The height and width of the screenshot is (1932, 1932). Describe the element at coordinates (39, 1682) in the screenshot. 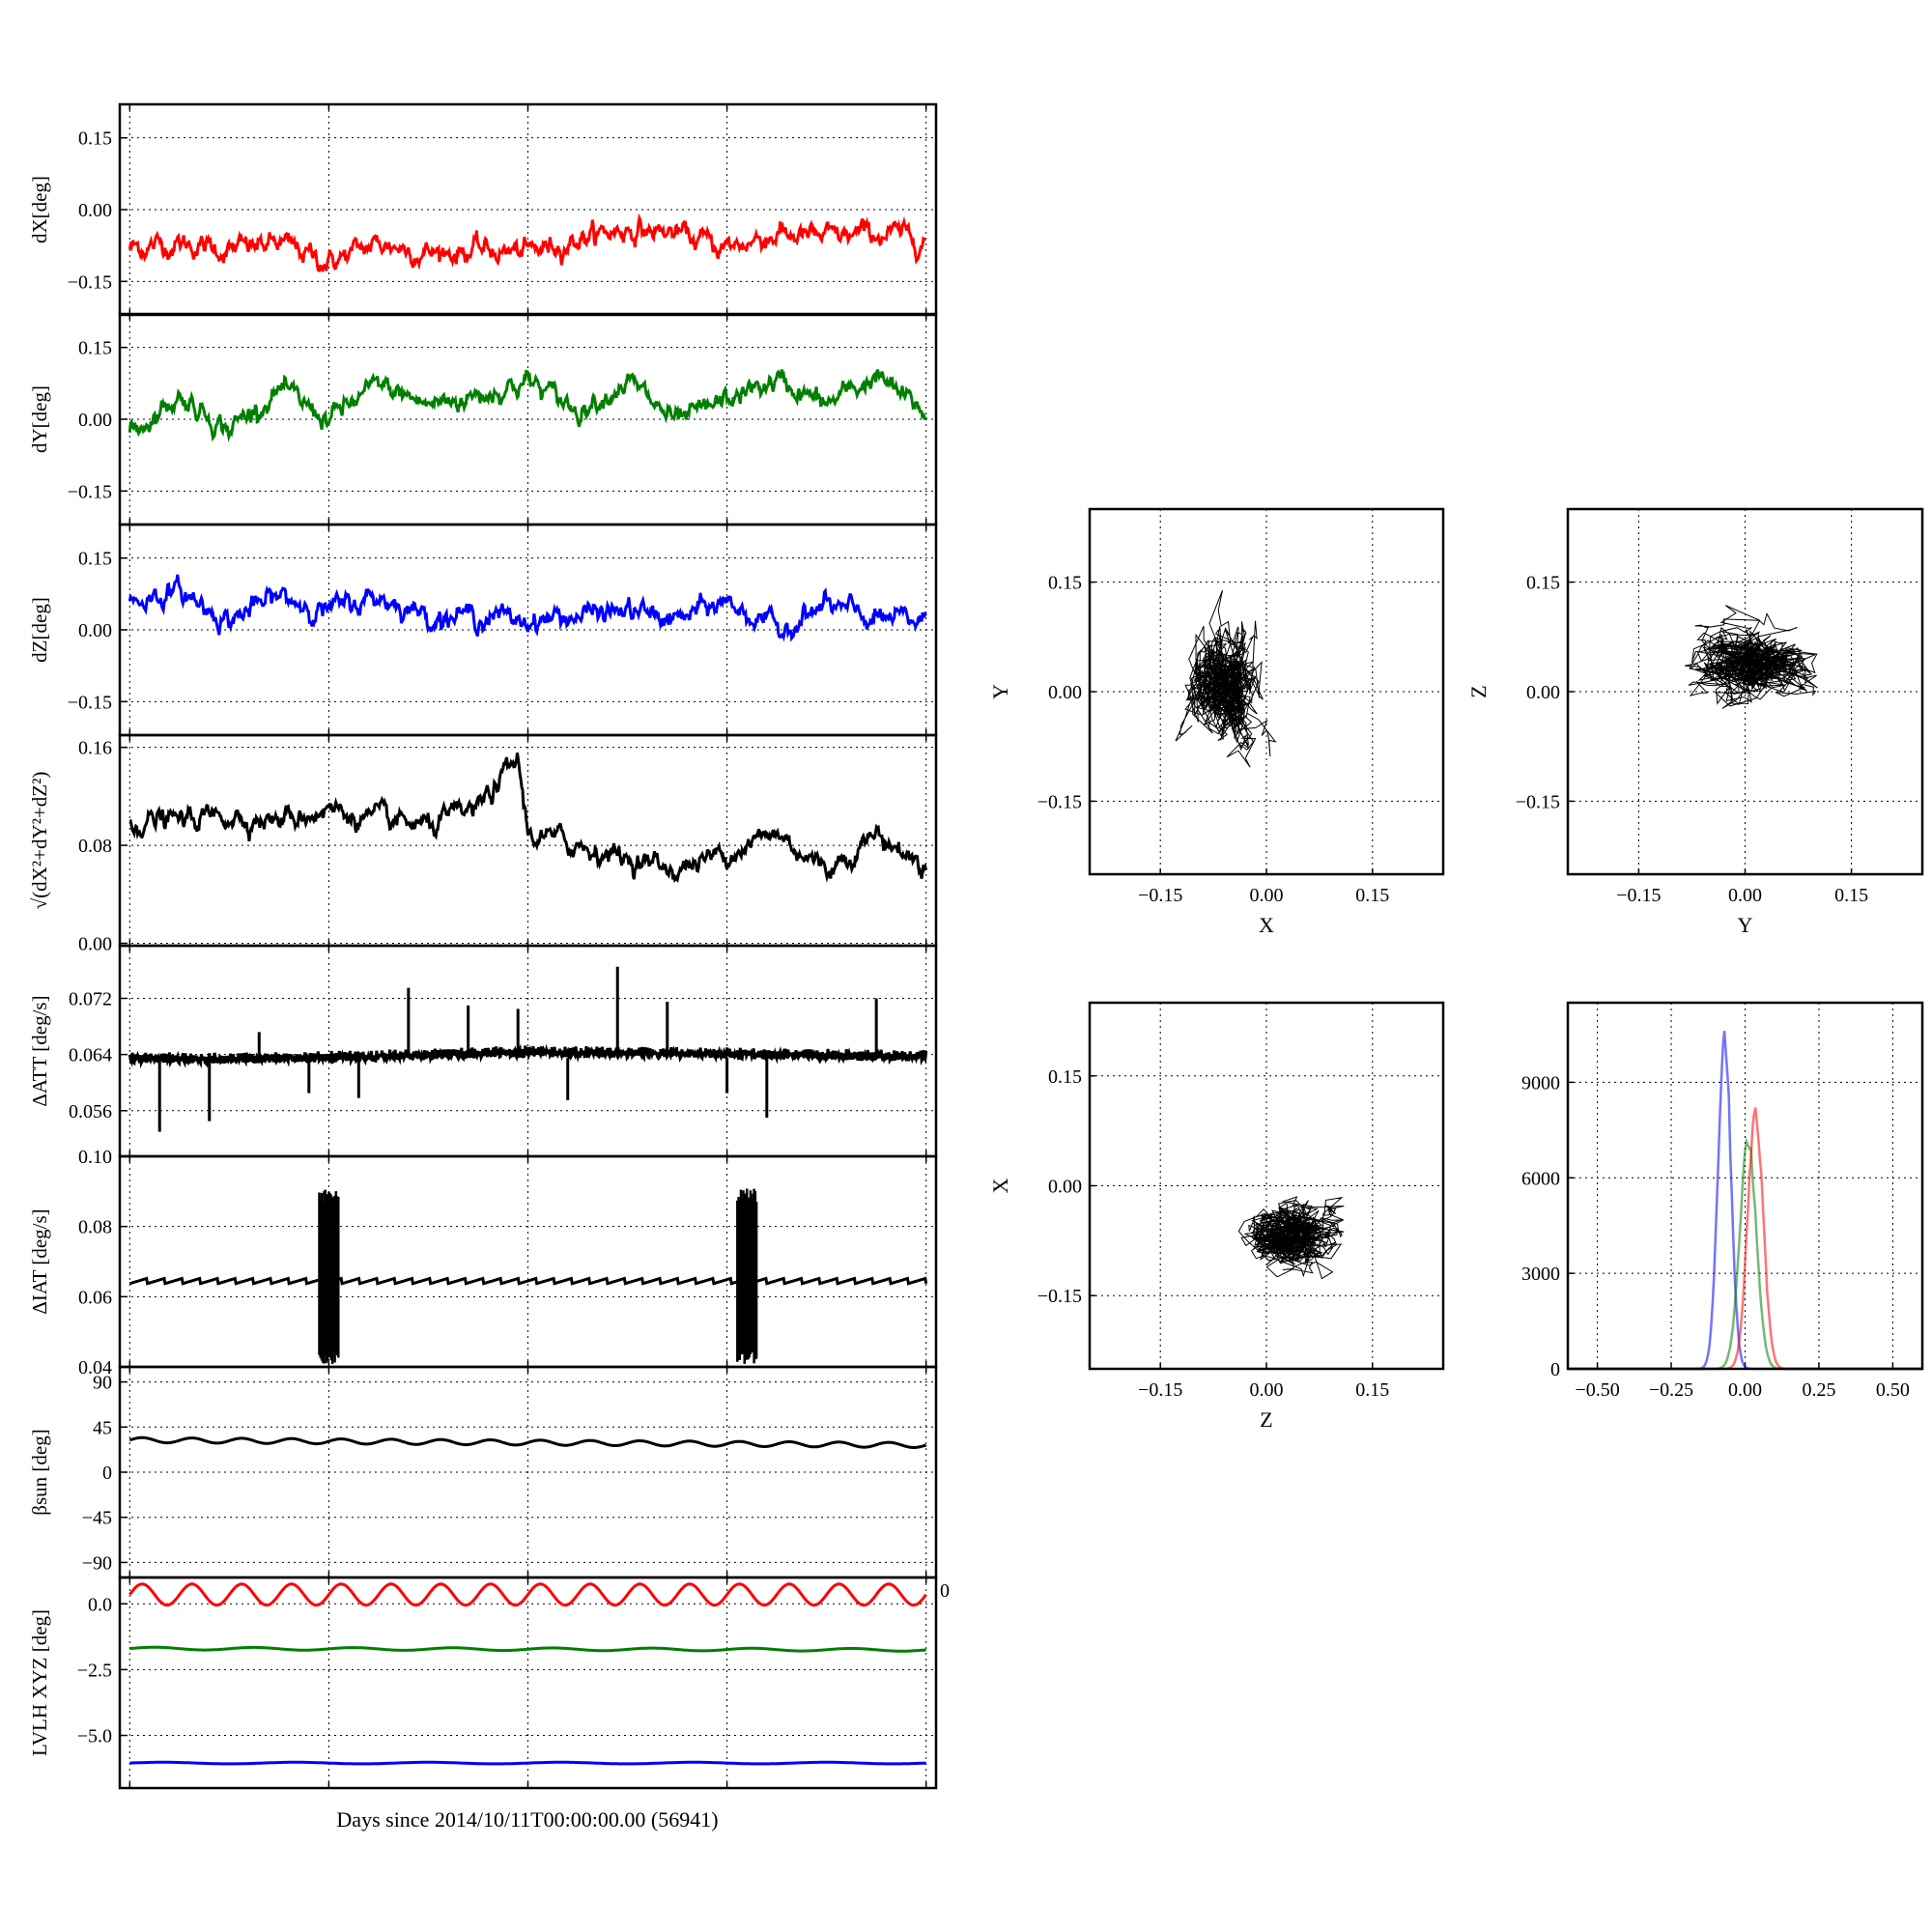

I see `y-axis-label: LVLH XYZ [deg]` at that location.